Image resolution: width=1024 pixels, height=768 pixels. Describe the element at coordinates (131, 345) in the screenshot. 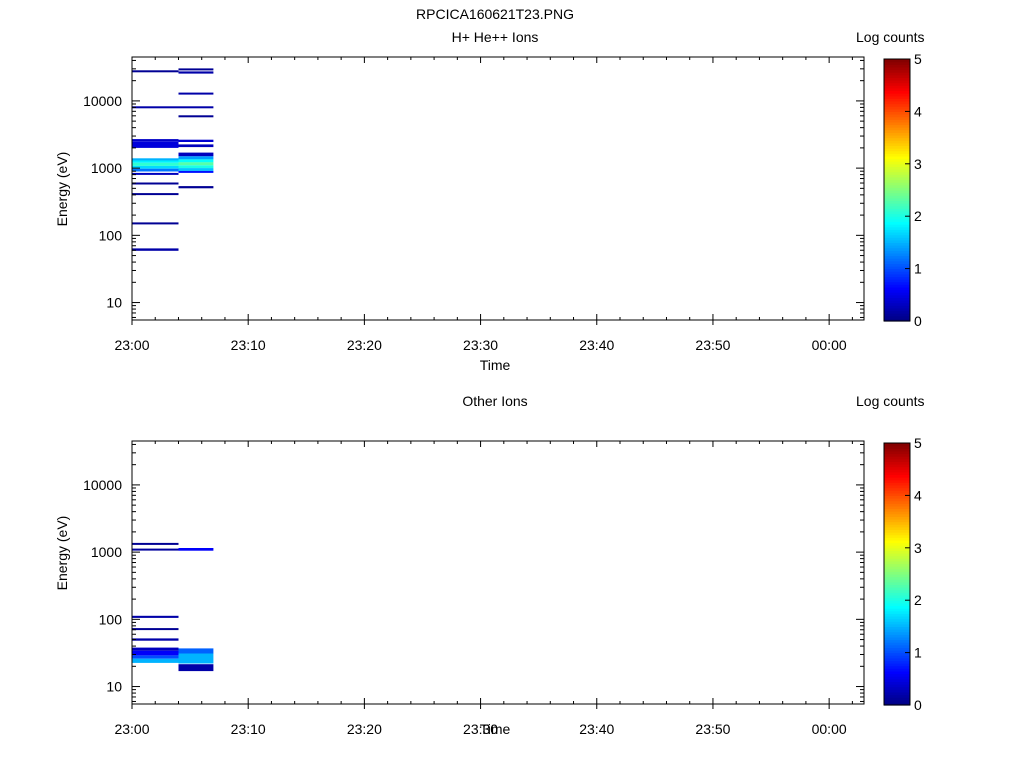

I see `x-tick-label: 23:00` at that location.